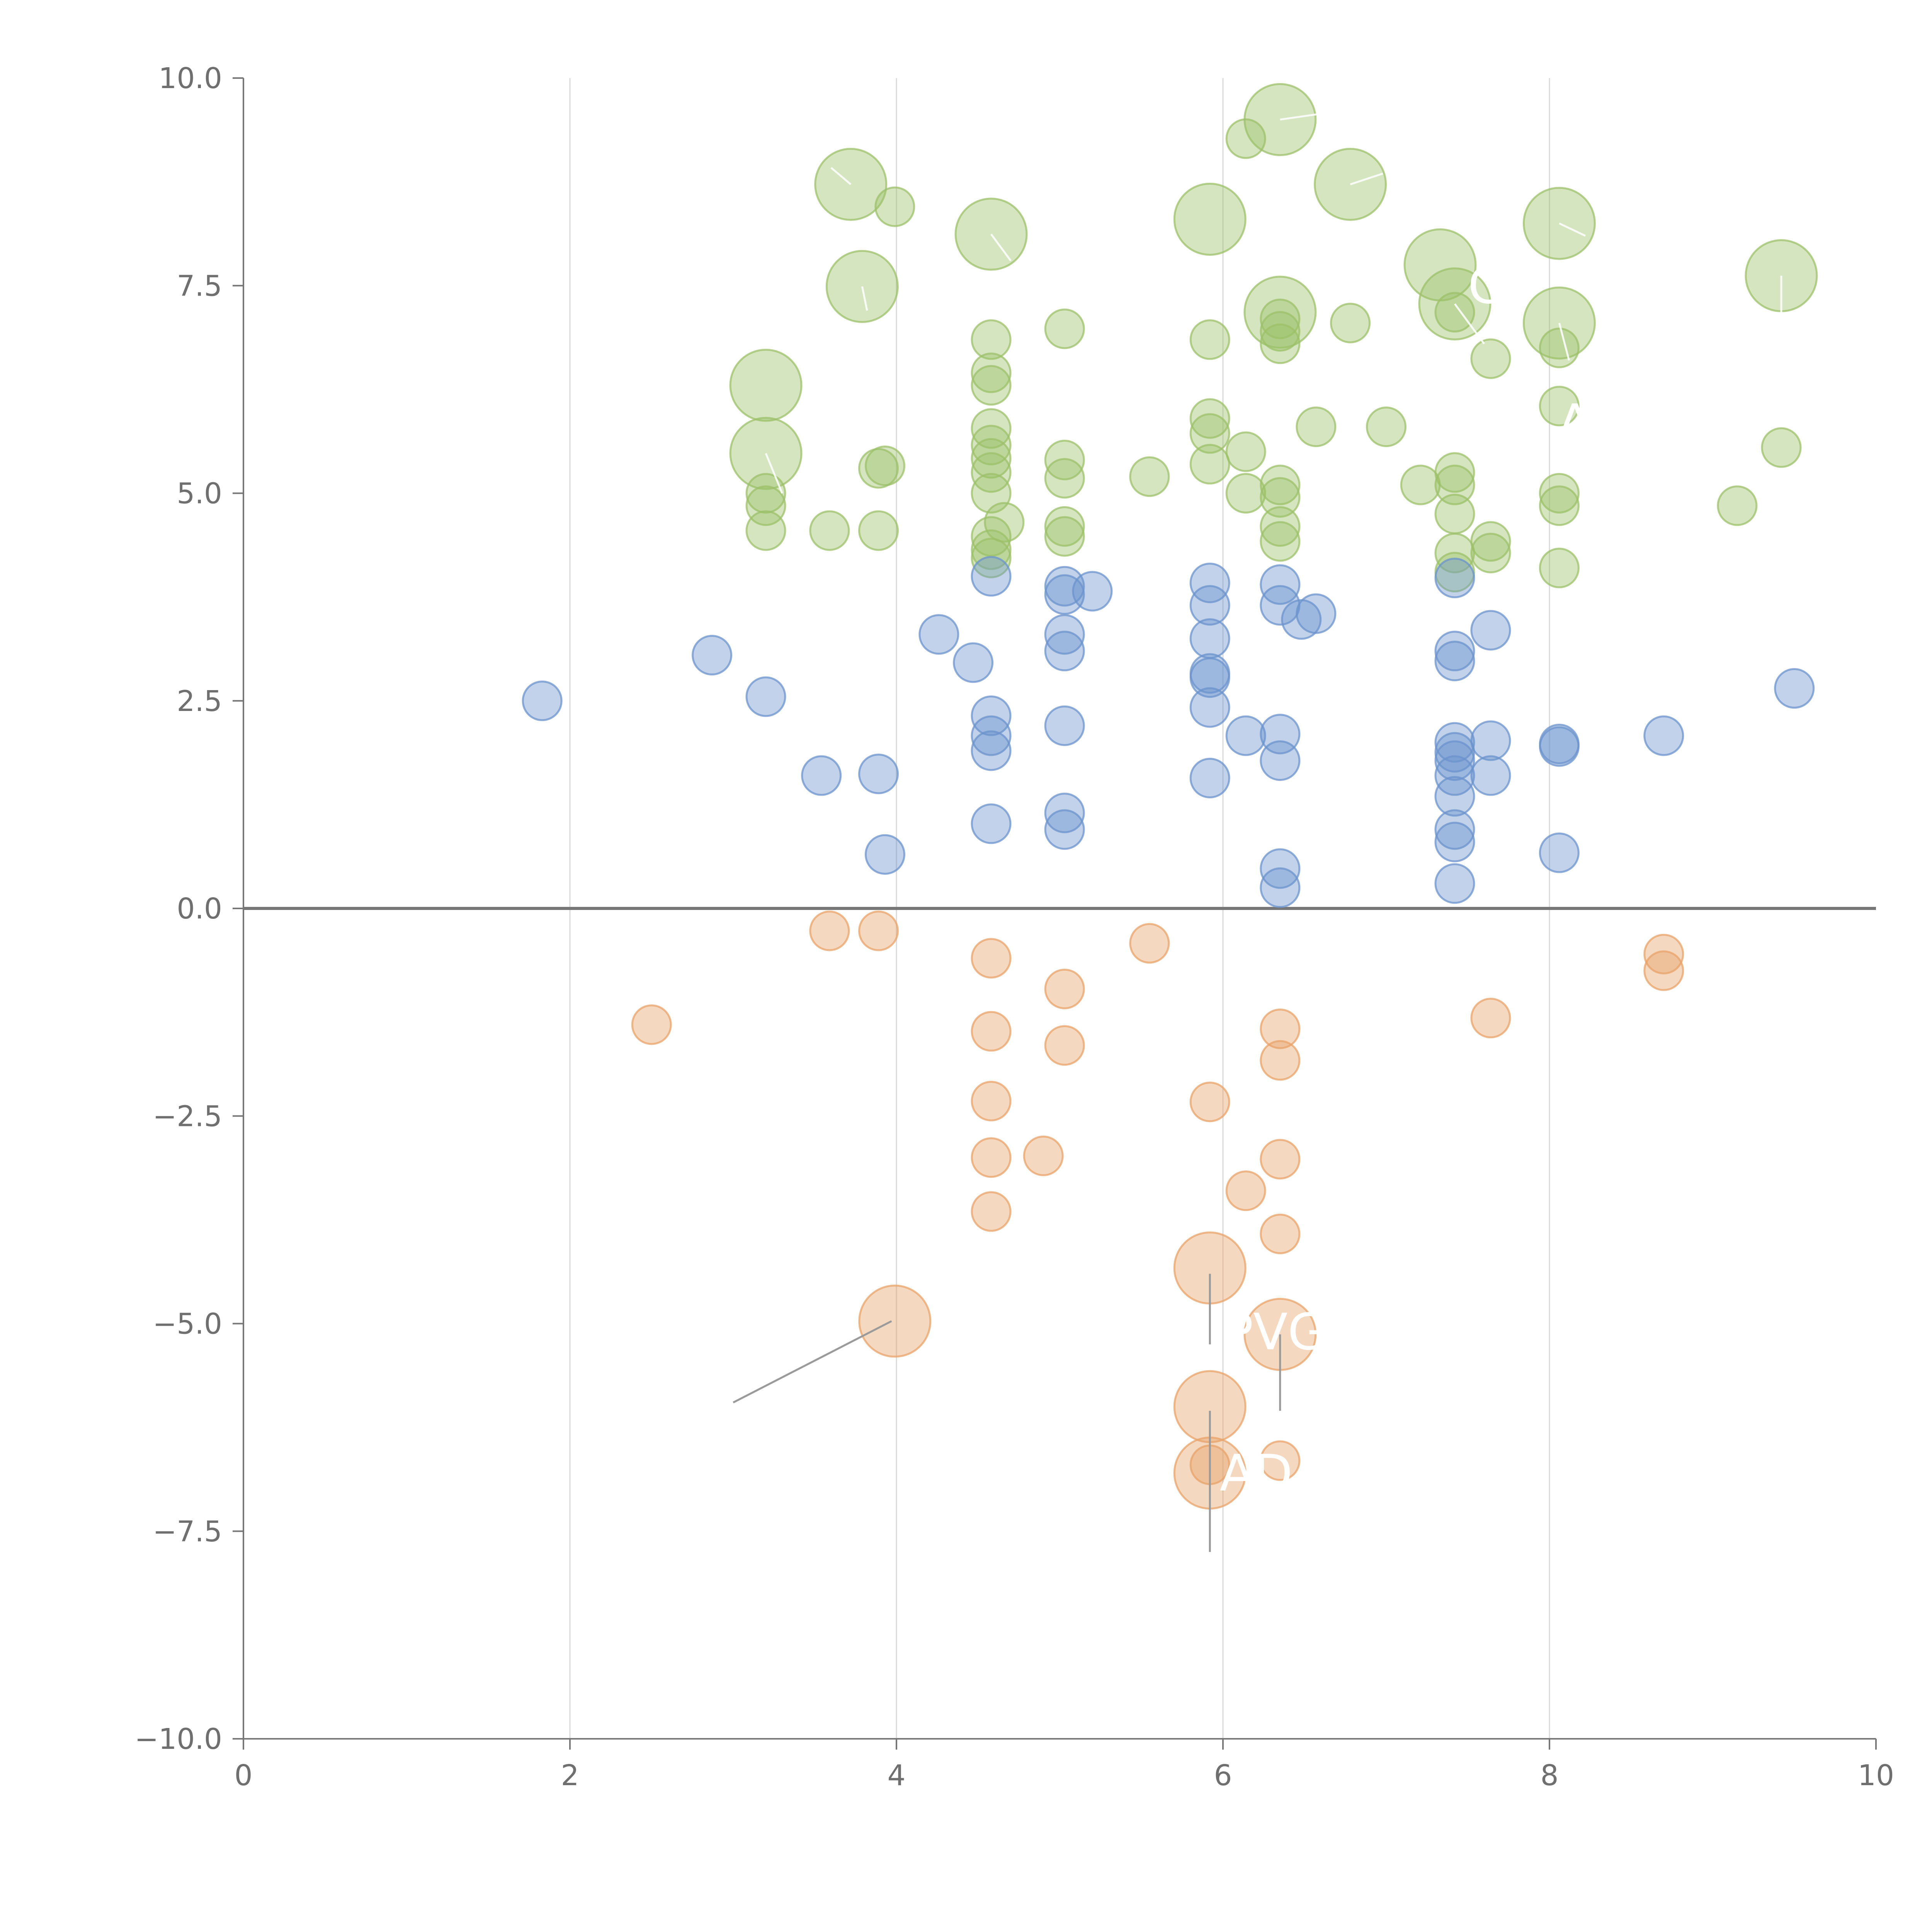 The height and width of the screenshot is (1932, 1932). What do you see at coordinates (896, 1775) in the screenshot?
I see `x-tick-label: 4` at bounding box center [896, 1775].